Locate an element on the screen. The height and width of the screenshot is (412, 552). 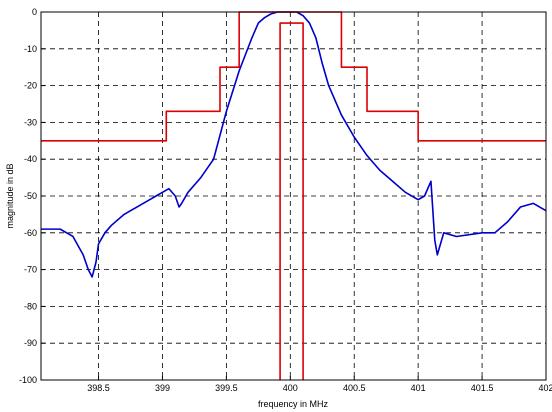
x-tick-label: 400 is located at coordinates (290, 388).